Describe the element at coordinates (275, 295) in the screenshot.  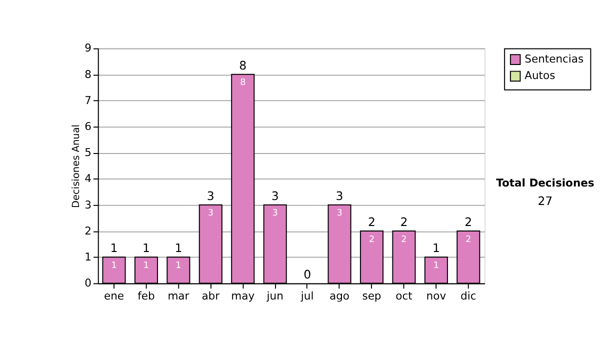
I see `x-tick-label: jun` at that location.